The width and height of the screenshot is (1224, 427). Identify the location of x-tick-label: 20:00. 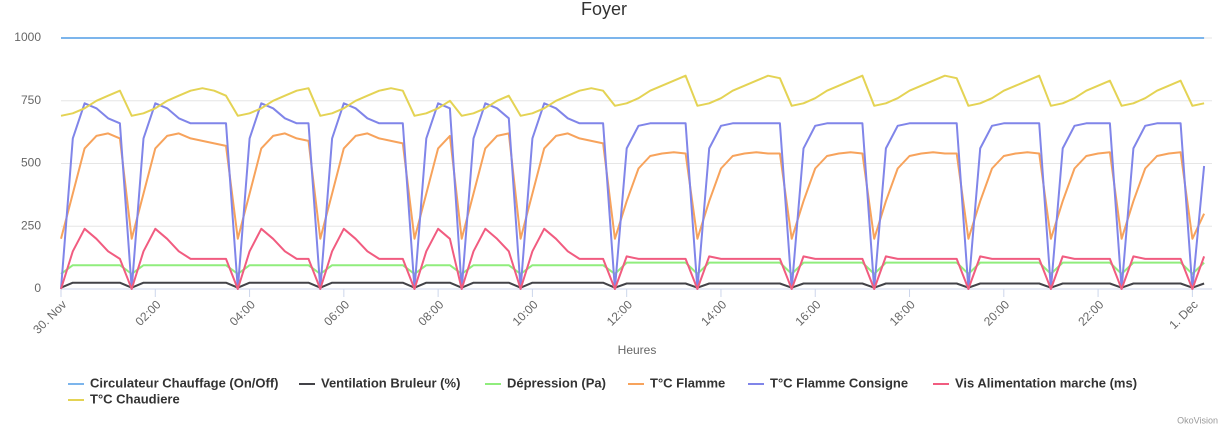
(996, 312).